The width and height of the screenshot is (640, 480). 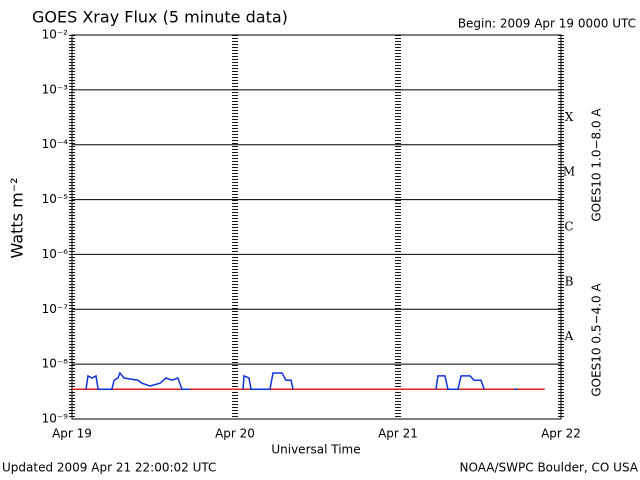 I want to click on flare-class: A, so click(x=569, y=336).